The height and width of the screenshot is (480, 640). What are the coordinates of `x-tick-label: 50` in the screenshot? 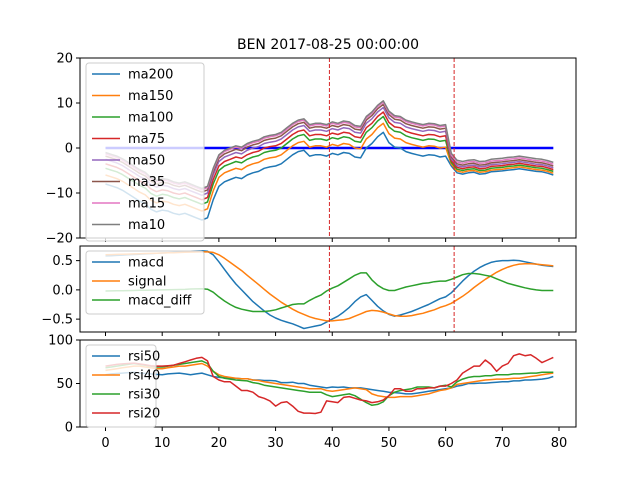 It's located at (389, 443).